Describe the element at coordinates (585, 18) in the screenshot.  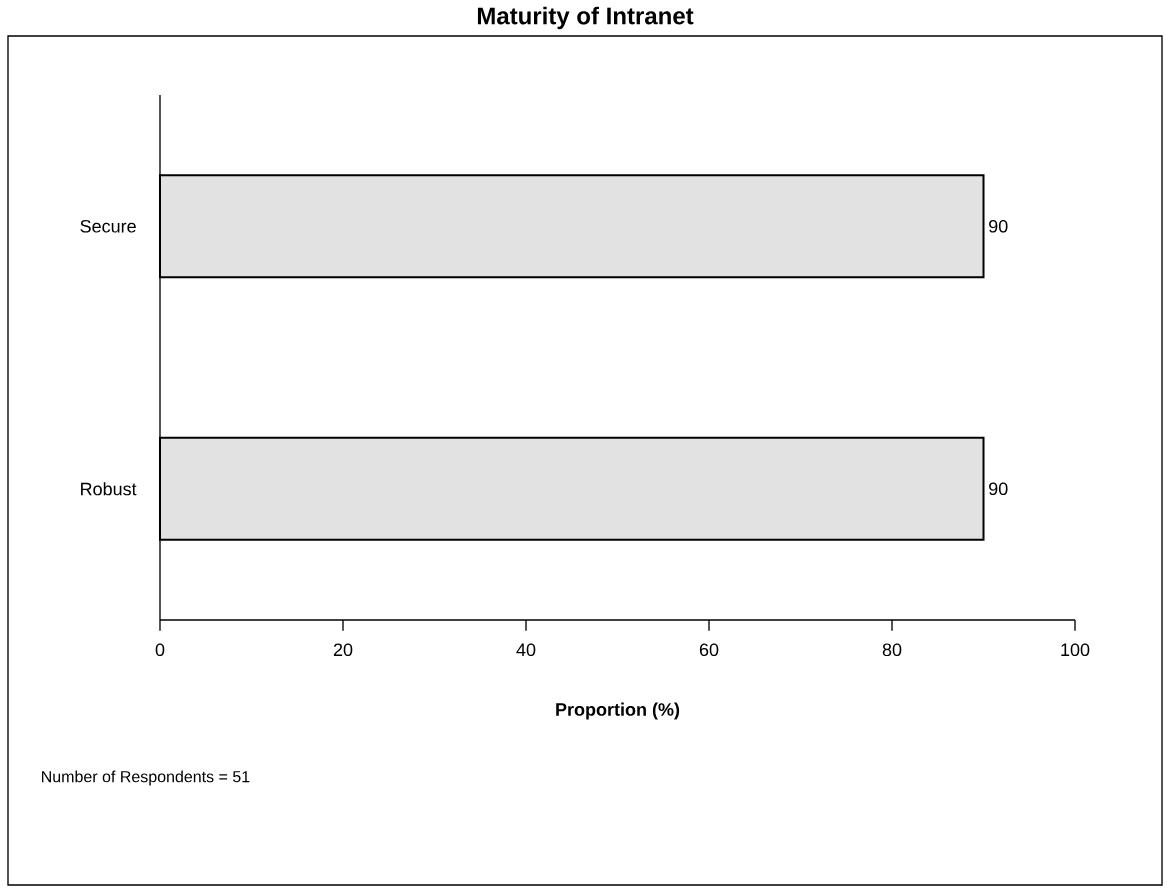
I see `chart-title: Maturity of Intranet` at that location.